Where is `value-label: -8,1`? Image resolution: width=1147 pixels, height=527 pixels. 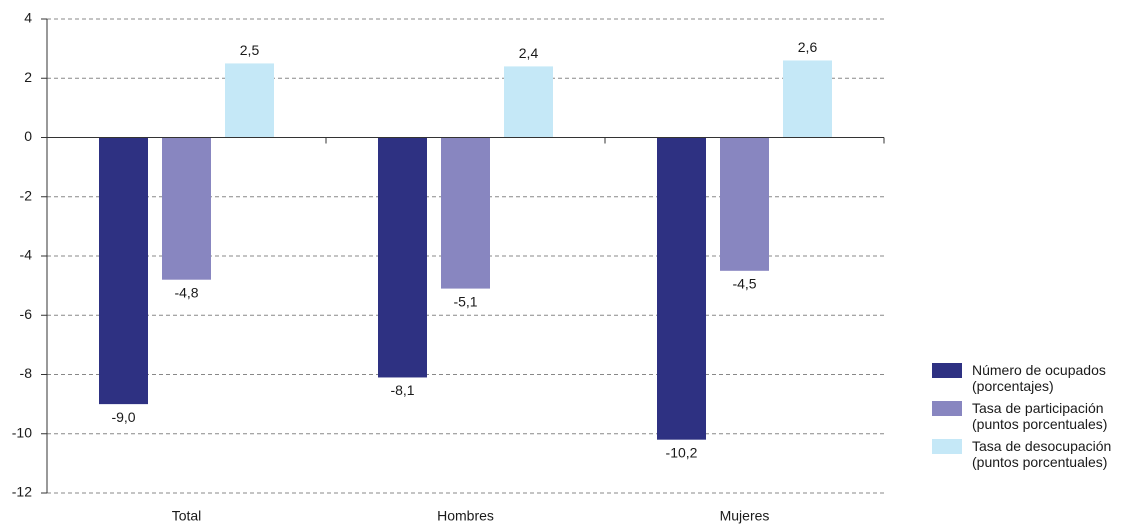
value-label: -8,1 is located at coordinates (402, 390).